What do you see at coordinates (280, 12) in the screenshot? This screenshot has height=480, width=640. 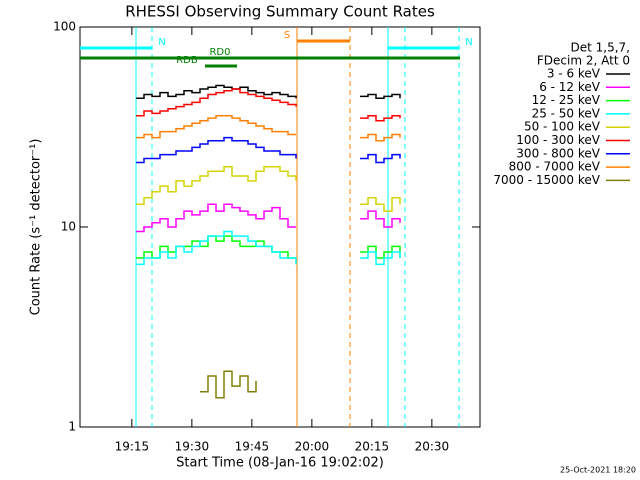 I see `chart-title: RHESSI Observing Summary Count Rates` at bounding box center [280, 12].